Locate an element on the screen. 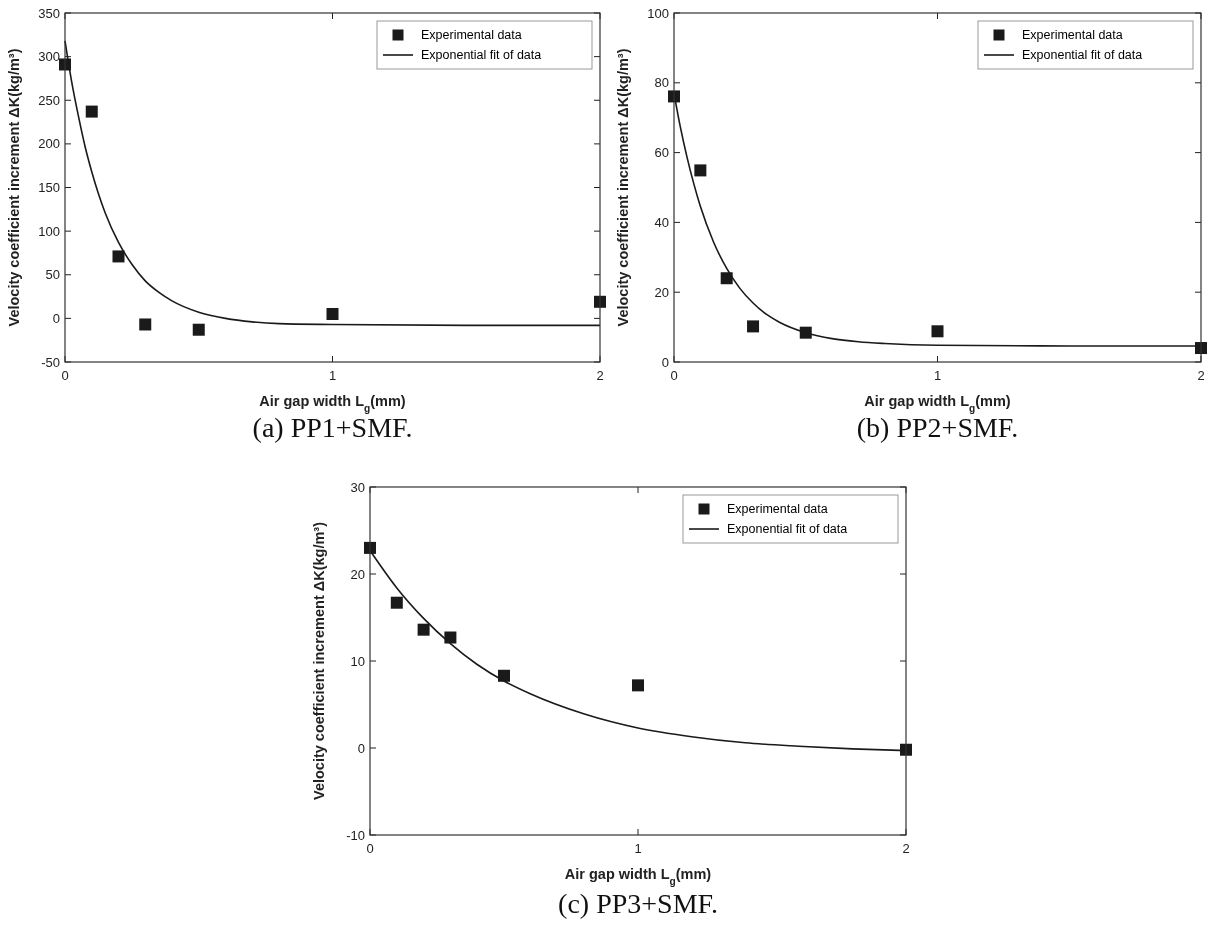 The height and width of the screenshot is (948, 1220). y-tick-label: 250 is located at coordinates (49, 100).